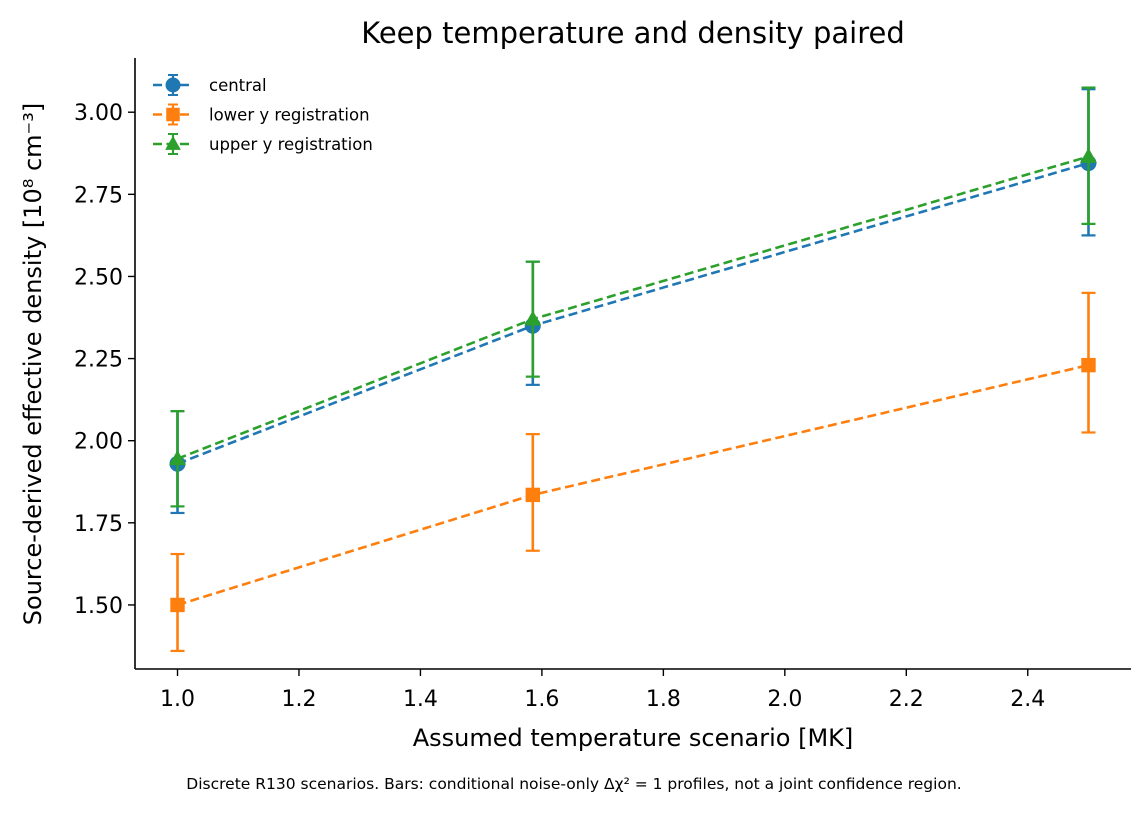 This screenshot has height=815, width=1148. Describe the element at coordinates (173, 142) in the screenshot. I see `legend-marker-upper-y-registration` at that location.